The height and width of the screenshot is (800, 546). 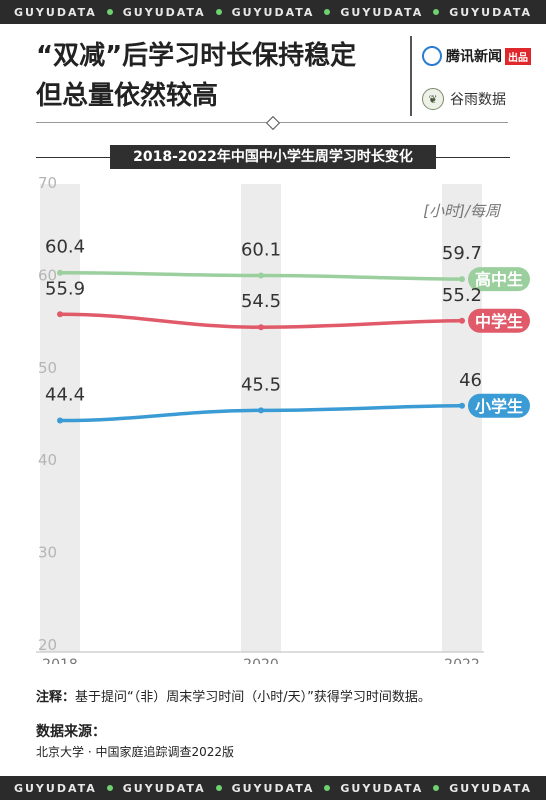 I want to click on series-tag-label: 中学生, so click(x=499, y=321).